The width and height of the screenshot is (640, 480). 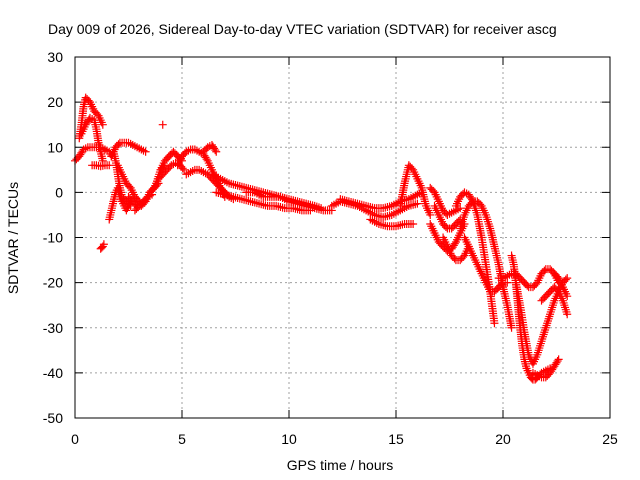 I want to click on y-tick-label: 0, so click(x=59, y=192).